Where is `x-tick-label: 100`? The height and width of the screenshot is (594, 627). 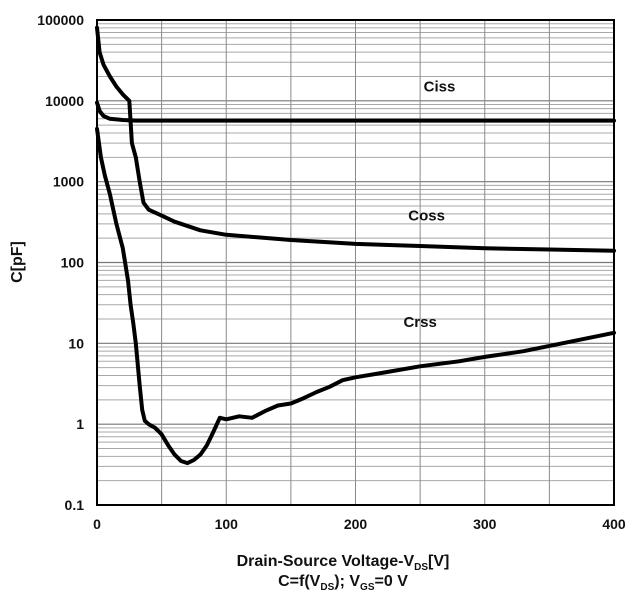 x-tick-label: 100 is located at coordinates (227, 524).